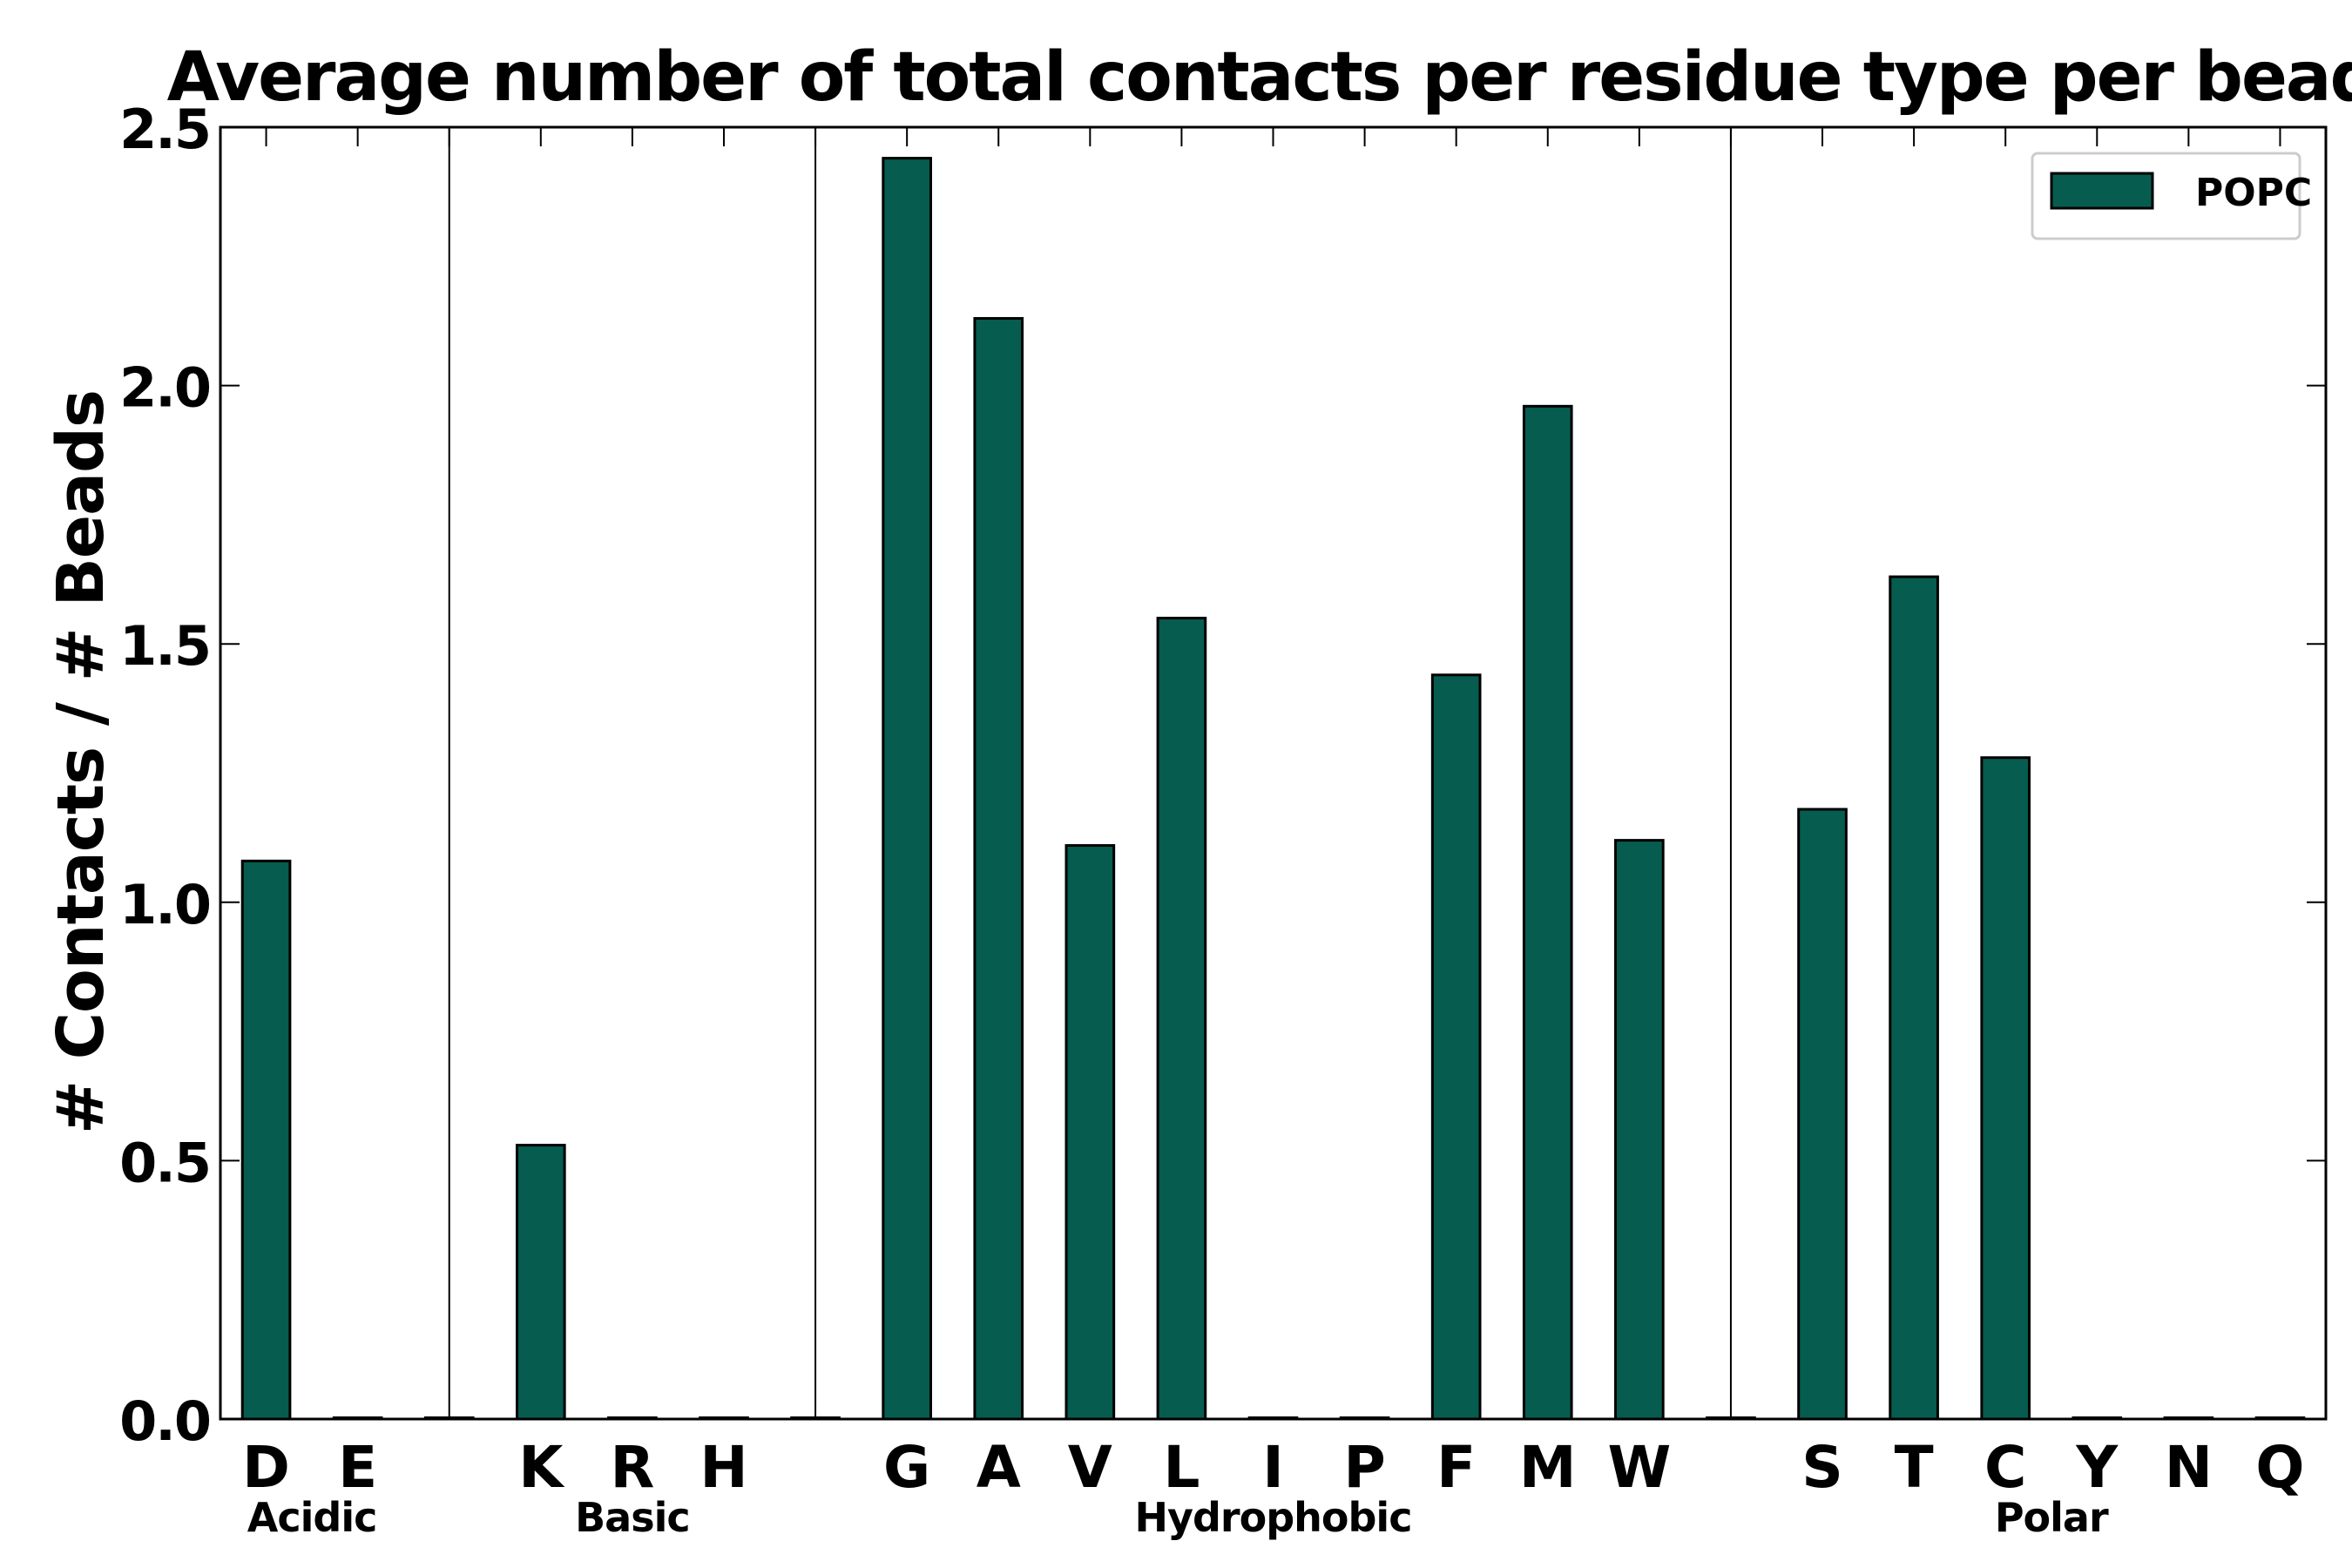 The width and height of the screenshot is (2352, 1568). Describe the element at coordinates (312, 1517) in the screenshot. I see `group-label-acidic: Acidic` at that location.